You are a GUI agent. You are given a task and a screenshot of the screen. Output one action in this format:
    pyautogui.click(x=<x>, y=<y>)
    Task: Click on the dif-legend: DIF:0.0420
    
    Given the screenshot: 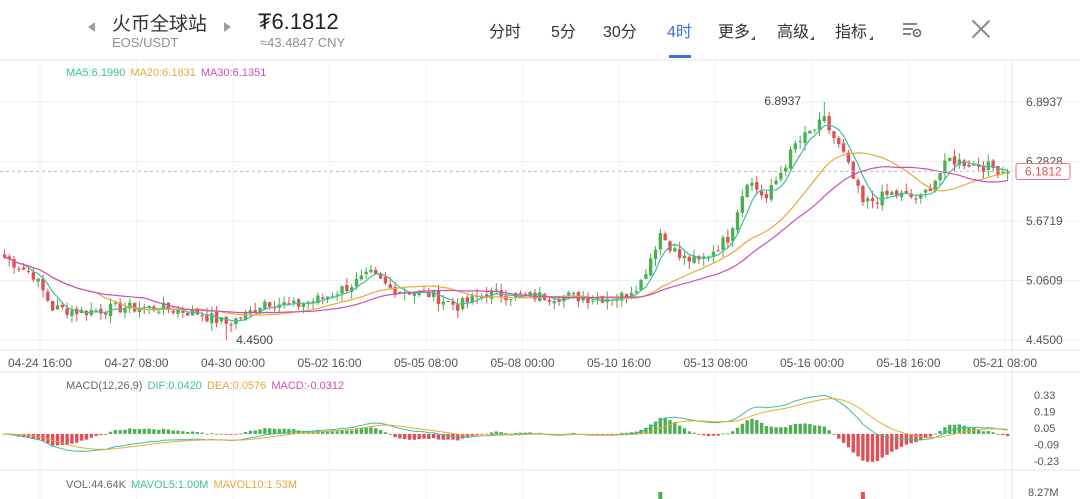 What is the action you would take?
    pyautogui.click(x=174, y=386)
    